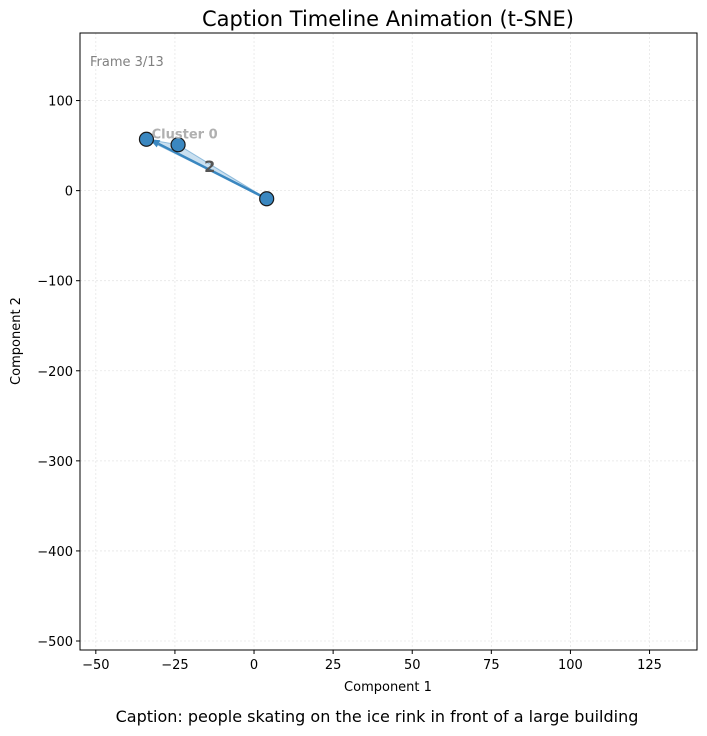 Image resolution: width=707 pixels, height=736 pixels. I want to click on y-tick-label: −300, so click(55, 462).